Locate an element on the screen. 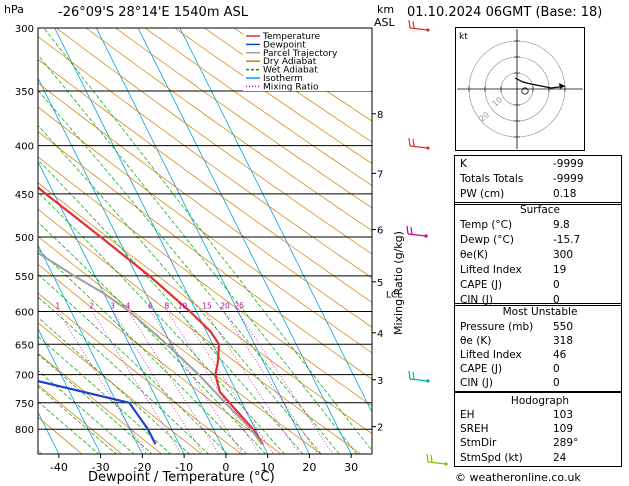  most-unstable-row: Lifted Index 46 is located at coordinates (540, 355).